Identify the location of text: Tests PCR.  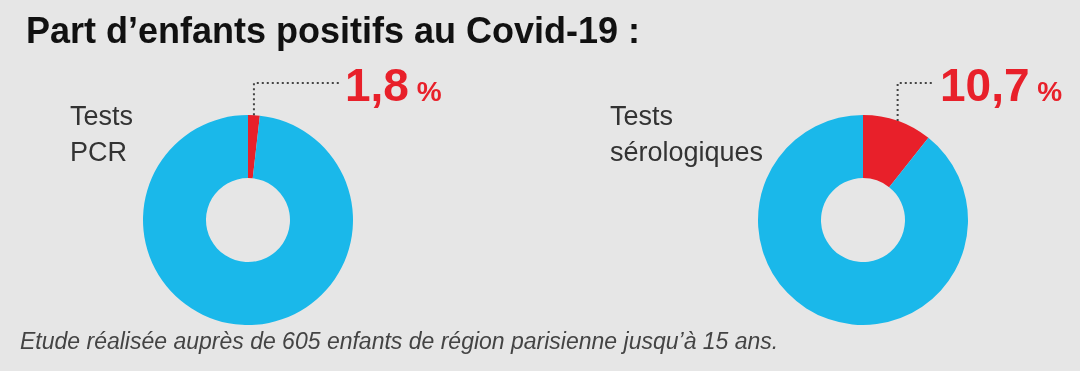
(102, 134).